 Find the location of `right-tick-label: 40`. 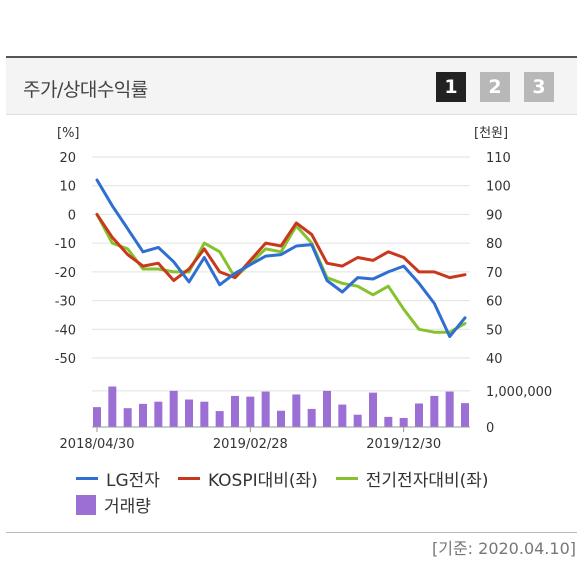

right-tick-label: 40 is located at coordinates (494, 359).